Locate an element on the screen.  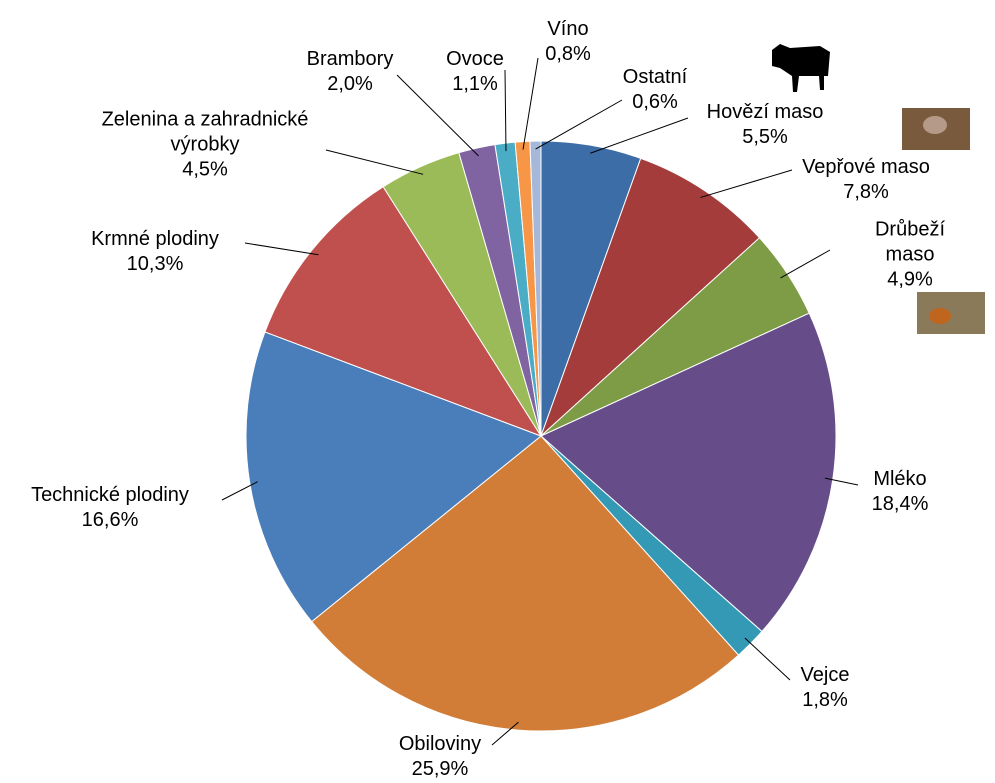
data-label: Drůbeží maso 4,9% is located at coordinates (910, 255).